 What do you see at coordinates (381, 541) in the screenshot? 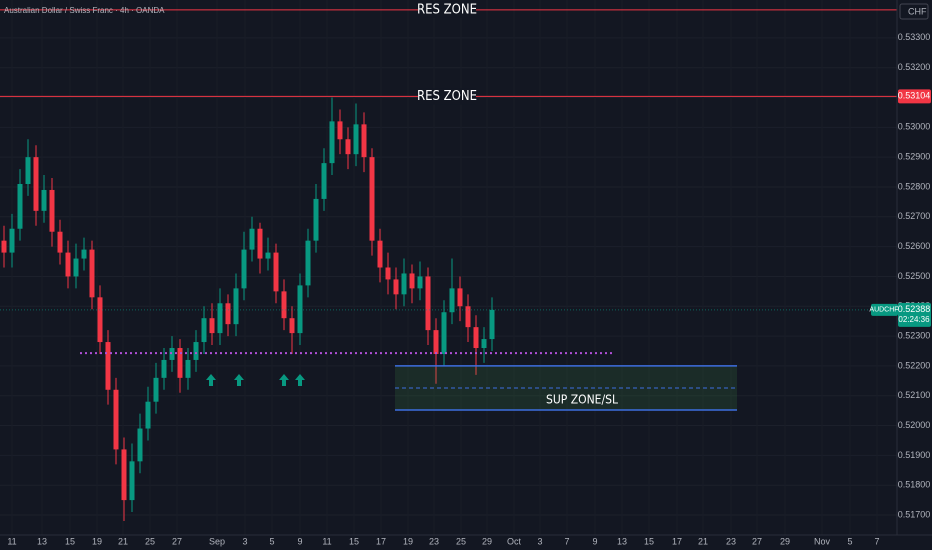
I see `x-tick-label: 17` at bounding box center [381, 541].